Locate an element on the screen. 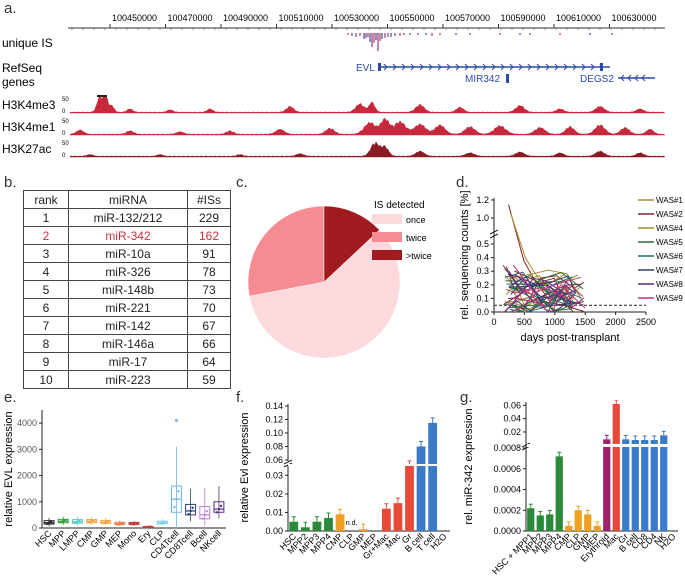 The height and width of the screenshot is (579, 685). axis-break is located at coordinates (494, 236).